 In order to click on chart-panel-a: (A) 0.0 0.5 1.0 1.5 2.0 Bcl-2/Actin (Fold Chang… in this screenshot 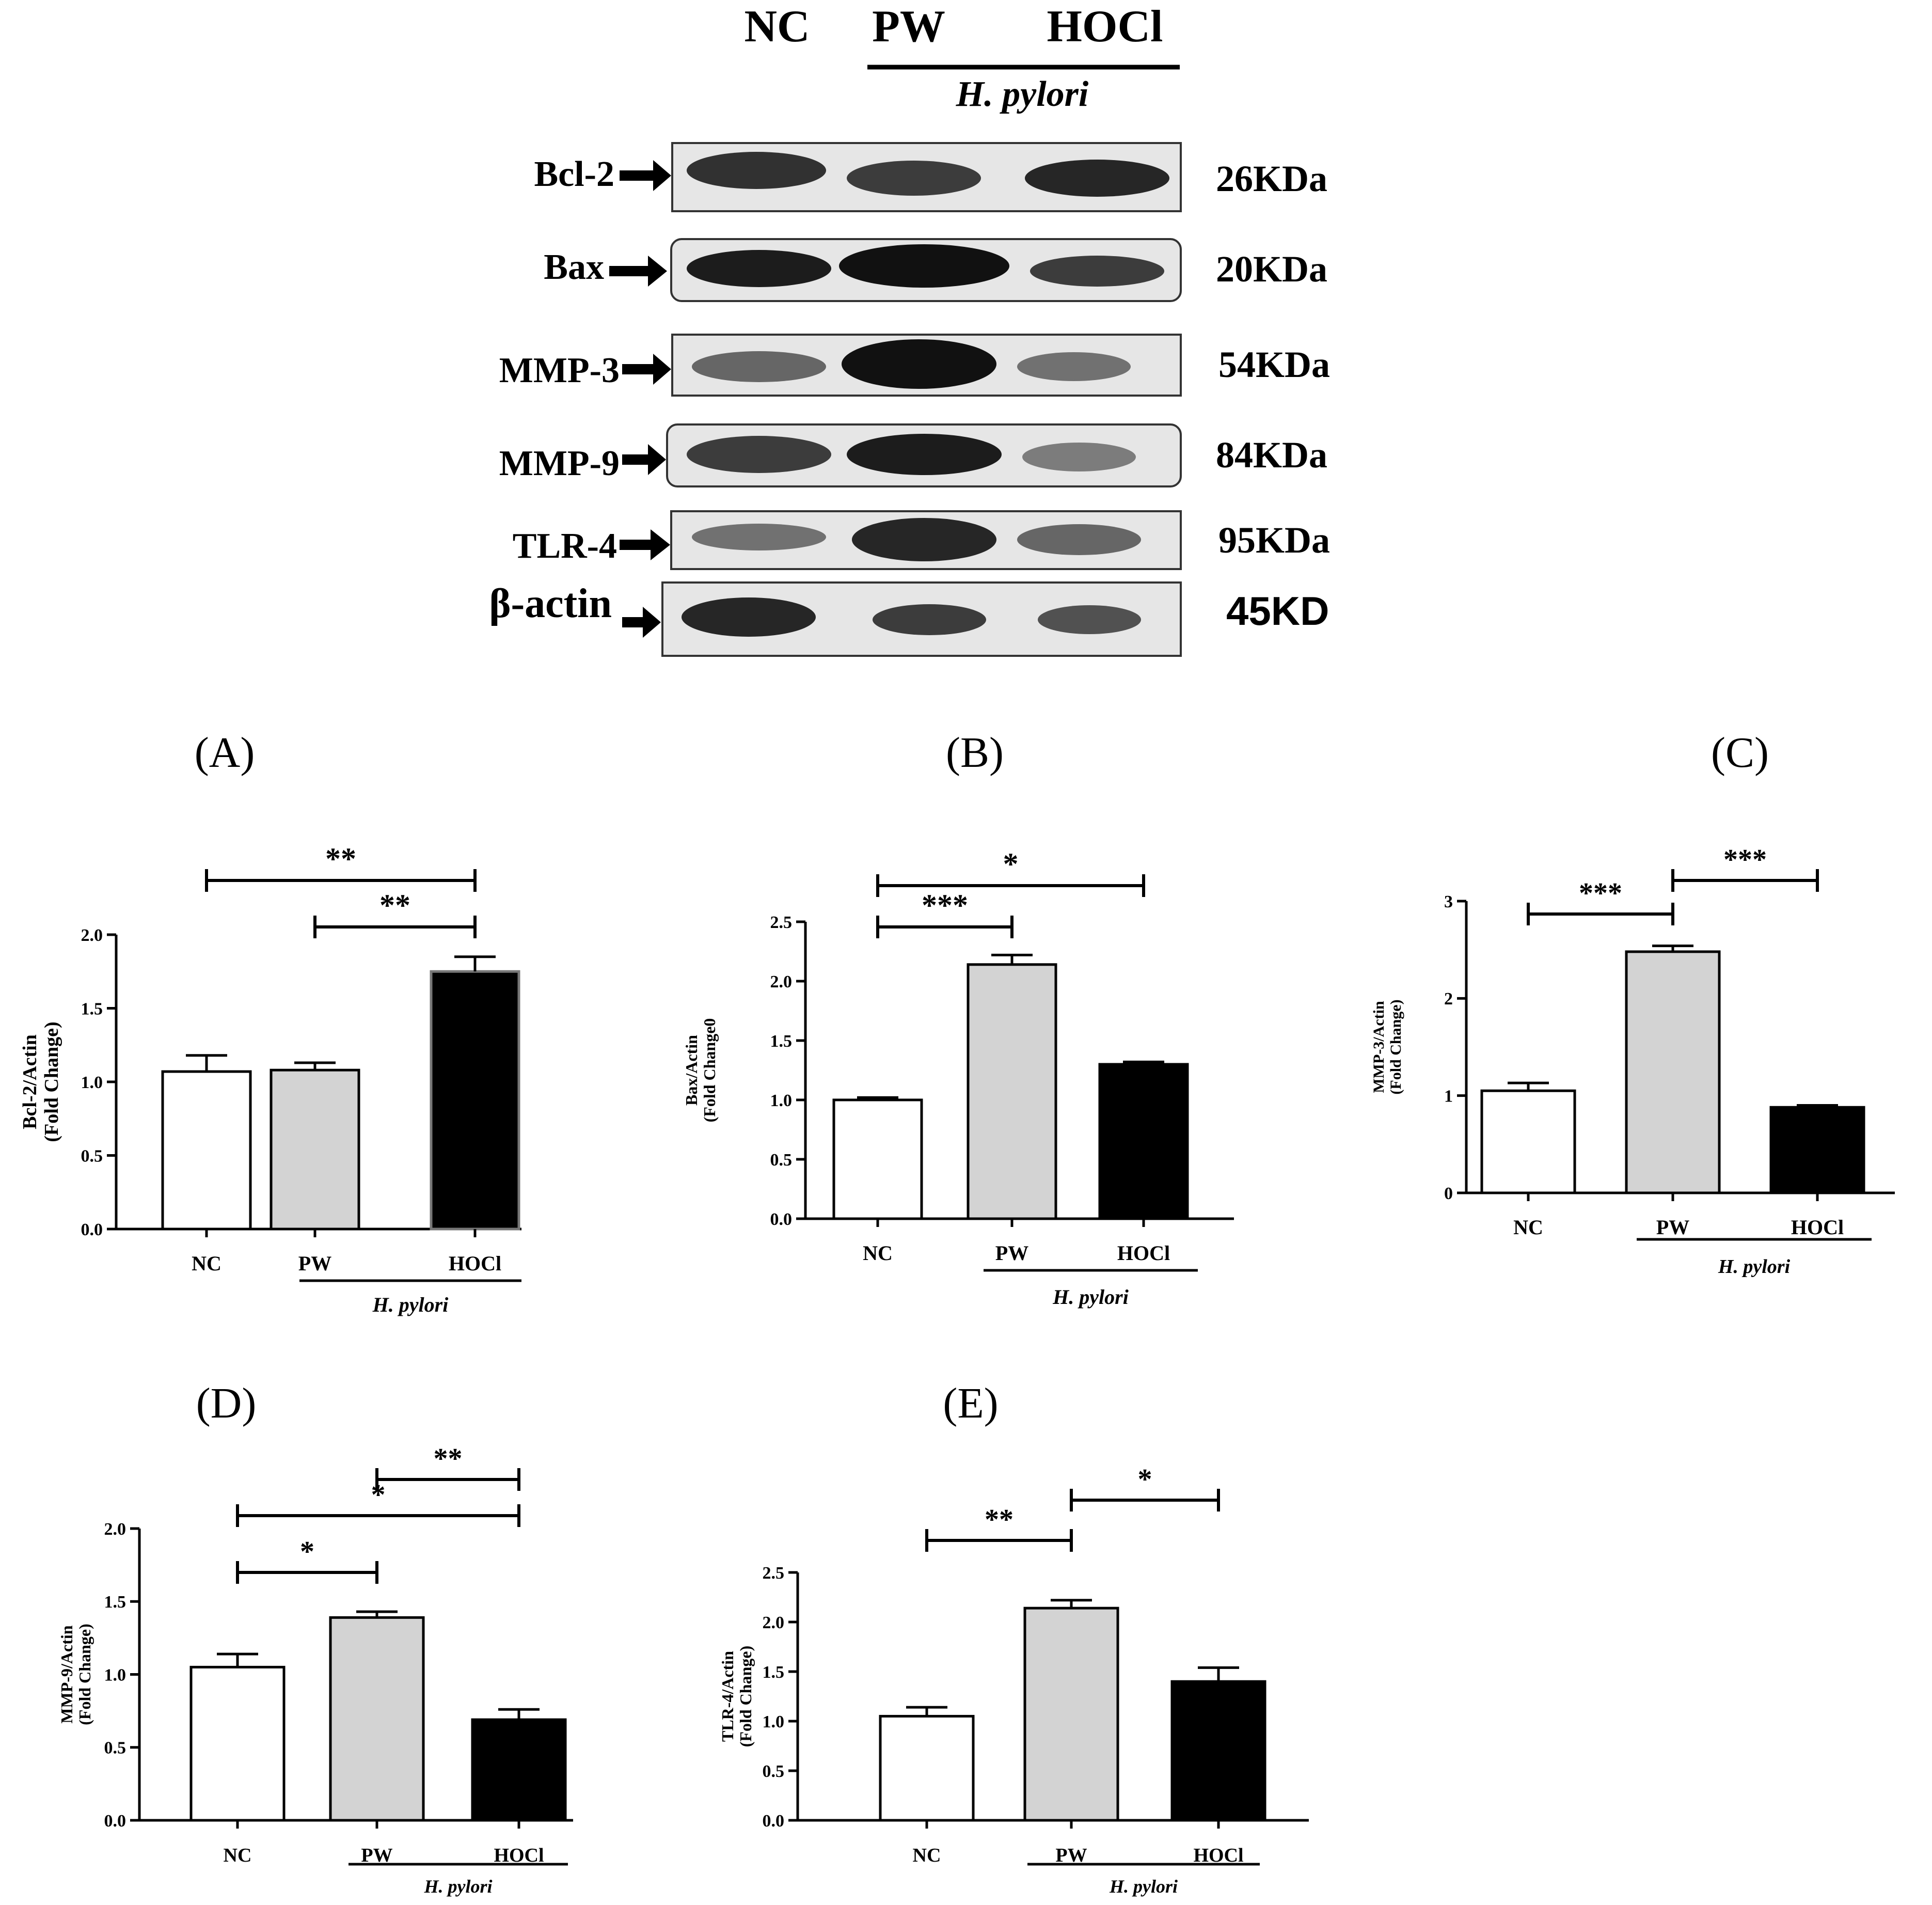, I will do `click(270, 1022)`.